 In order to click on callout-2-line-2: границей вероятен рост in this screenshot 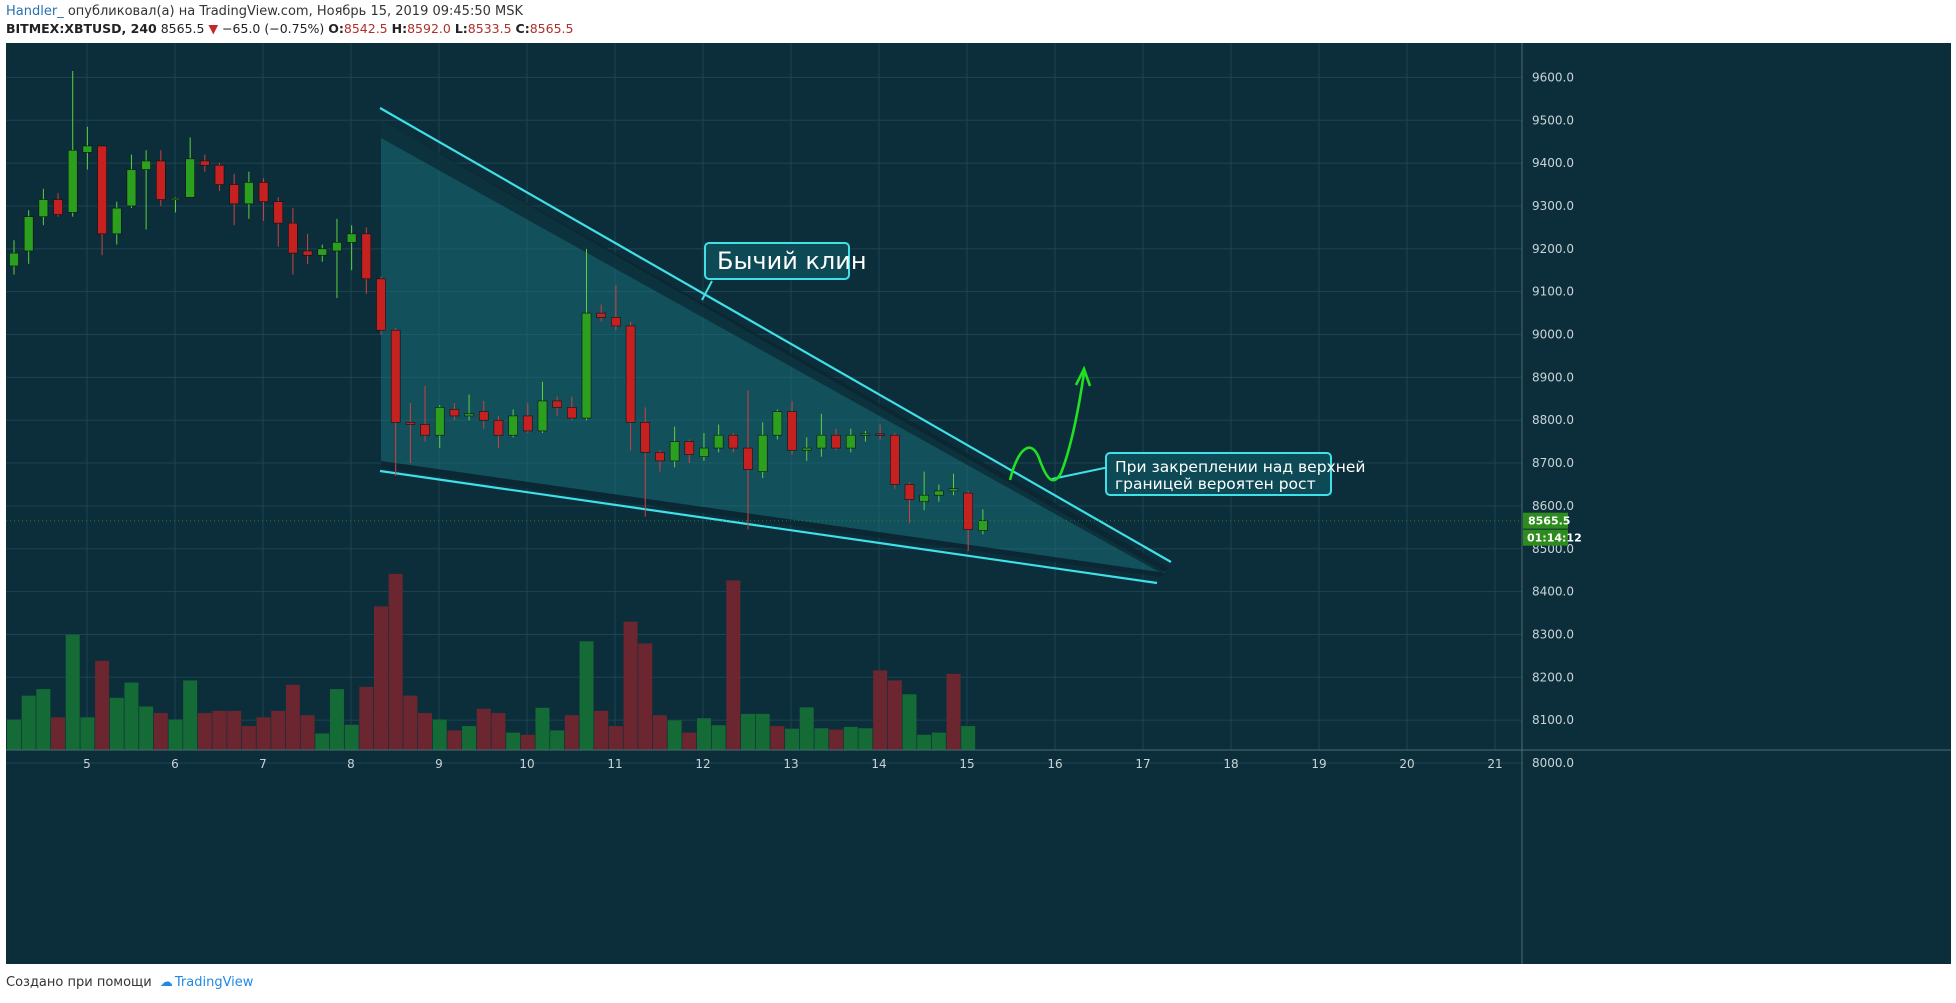, I will do `click(1215, 484)`.